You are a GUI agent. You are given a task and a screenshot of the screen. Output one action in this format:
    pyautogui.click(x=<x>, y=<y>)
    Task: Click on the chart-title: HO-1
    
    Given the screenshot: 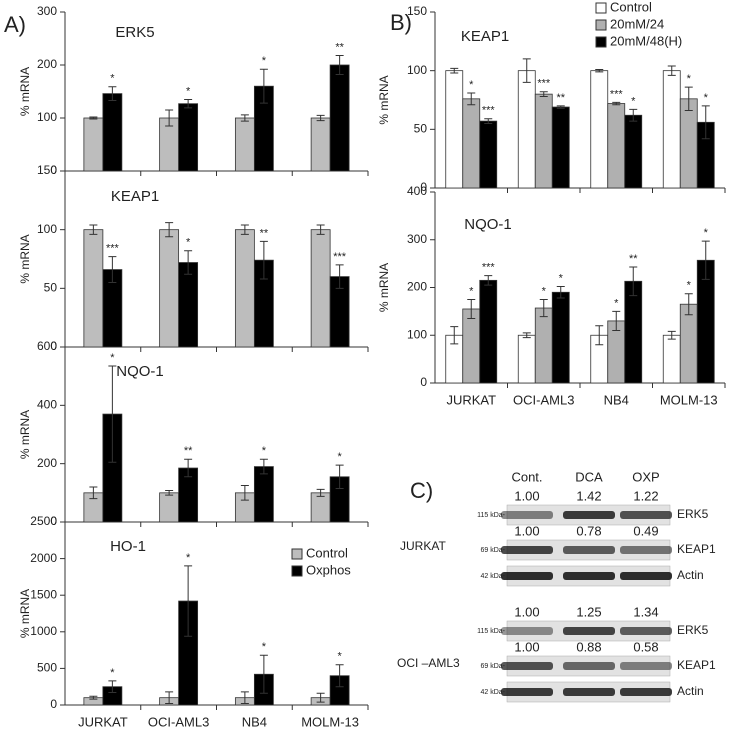 What is the action you would take?
    pyautogui.click(x=128, y=546)
    